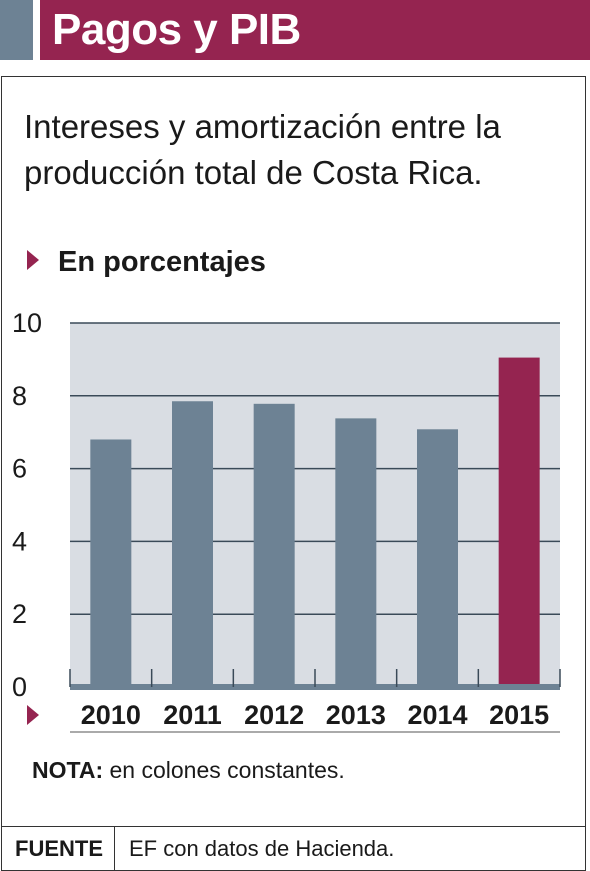  I want to click on y-tick-label: 10, so click(27, 323).